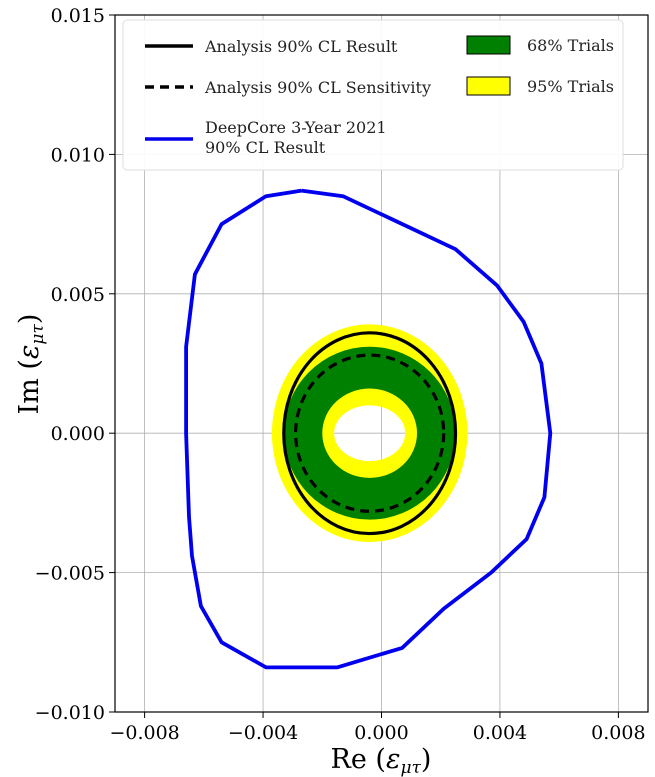 This screenshot has width=655, height=777. Describe the element at coordinates (570, 86) in the screenshot. I see `legend-label-95-trials: 95% Trials` at that location.